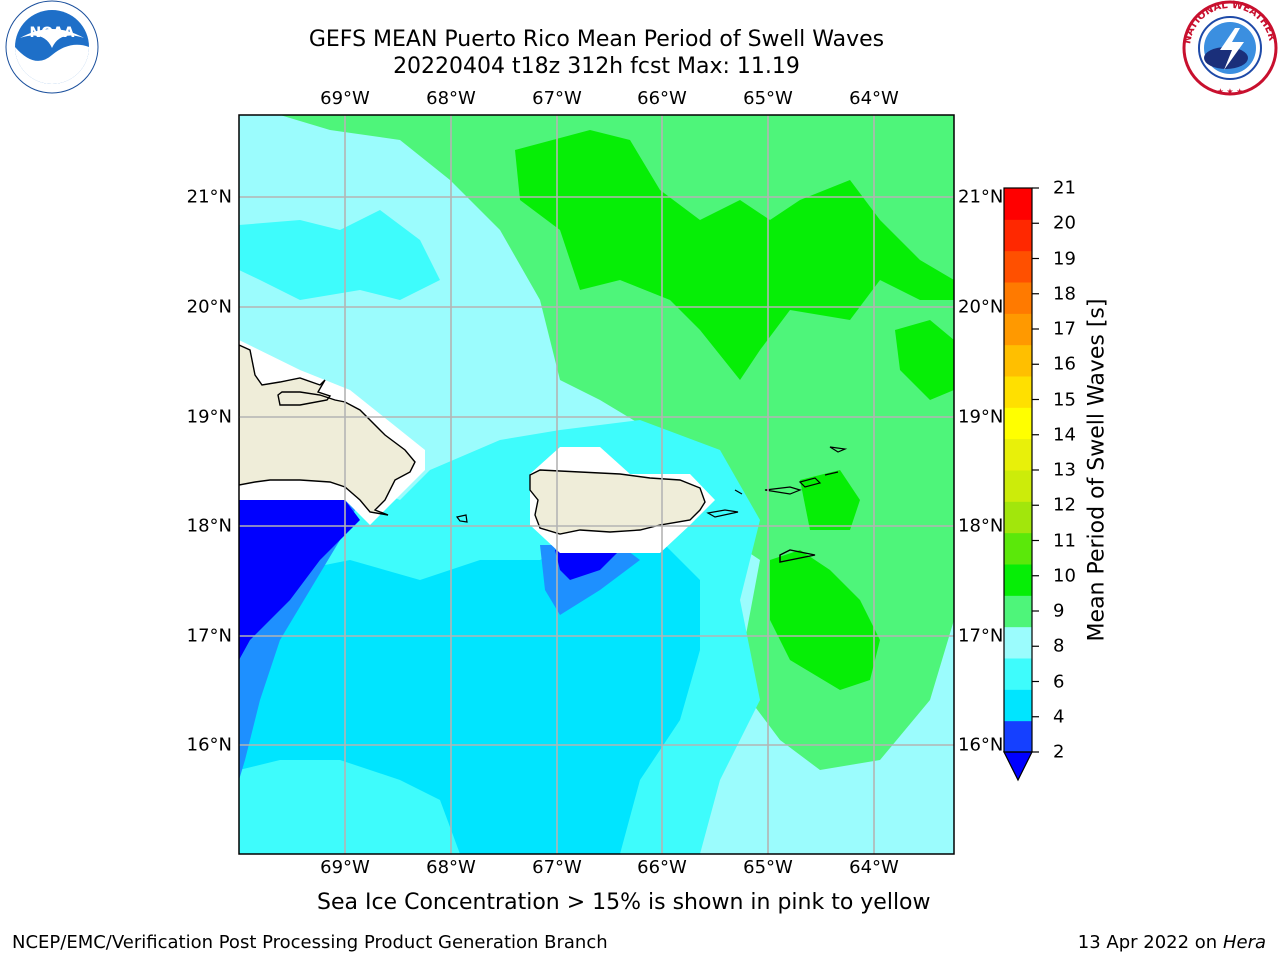  What do you see at coordinates (1059, 611) in the screenshot?
I see `colorbar-tick-label: 9` at bounding box center [1059, 611].